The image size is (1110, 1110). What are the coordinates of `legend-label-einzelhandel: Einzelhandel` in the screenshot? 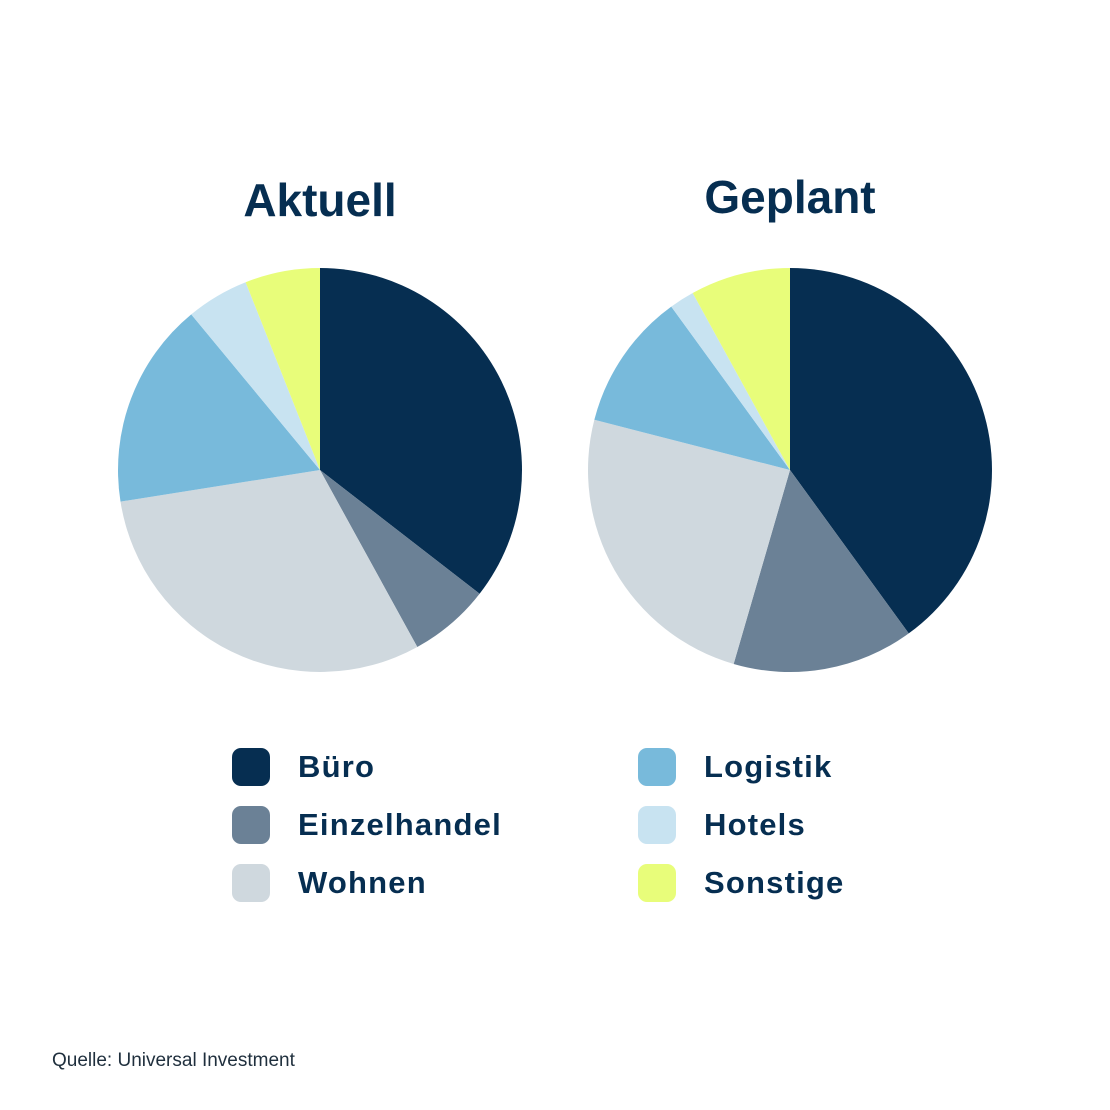 It's located at (400, 824).